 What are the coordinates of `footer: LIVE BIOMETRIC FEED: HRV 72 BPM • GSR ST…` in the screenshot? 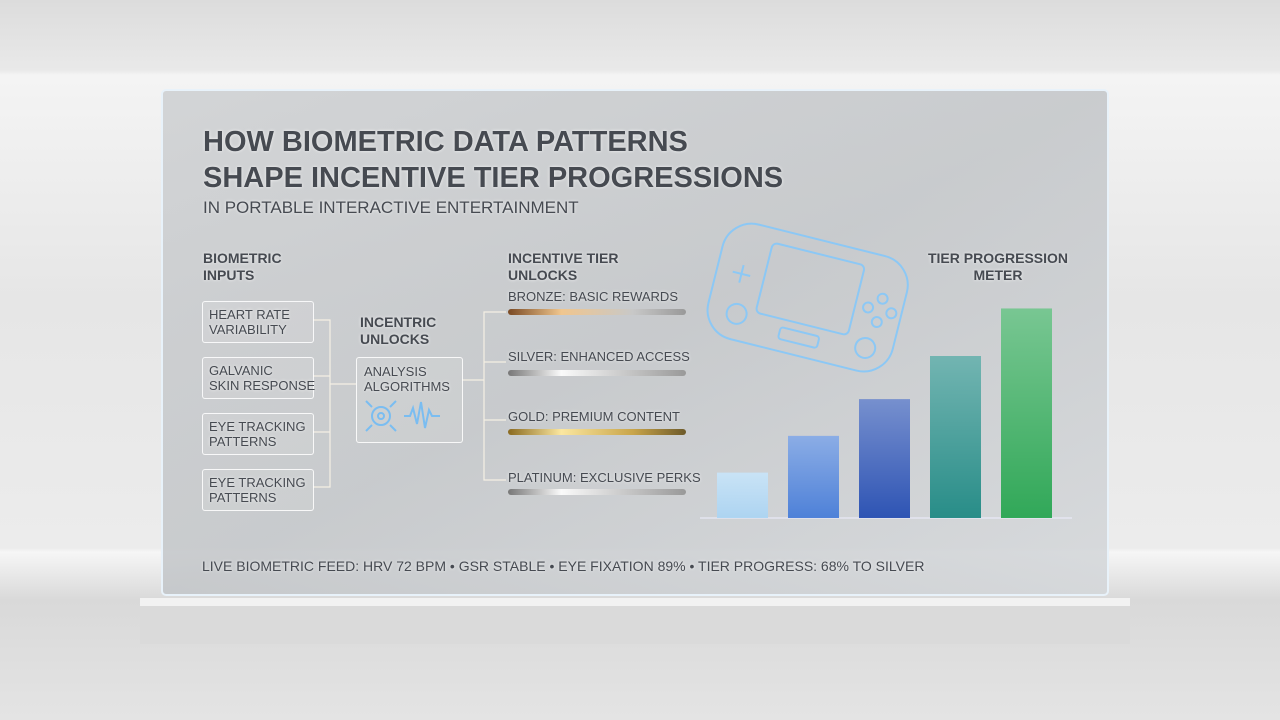 It's located at (563, 566).